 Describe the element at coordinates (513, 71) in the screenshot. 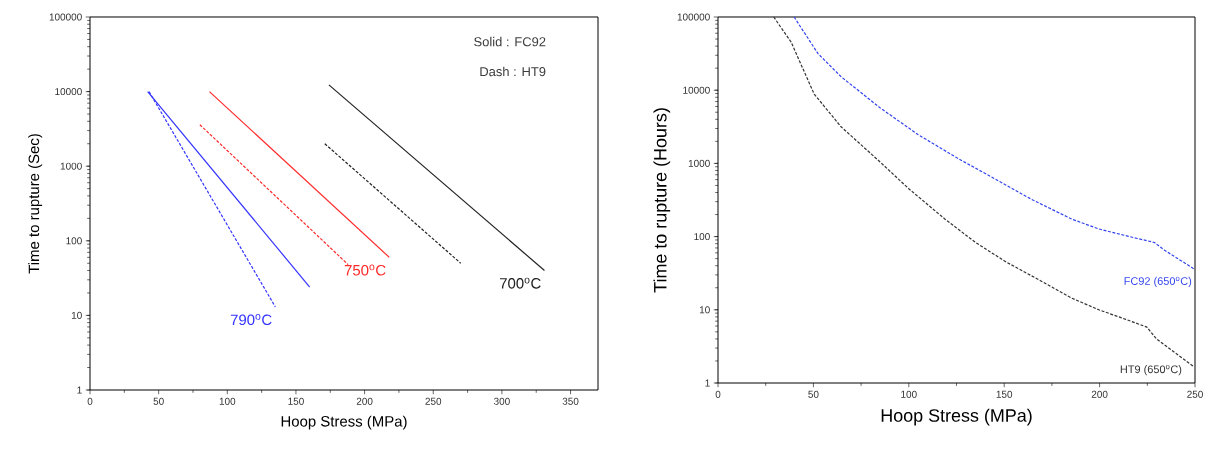

I see `annotation: Dash : HT9` at that location.